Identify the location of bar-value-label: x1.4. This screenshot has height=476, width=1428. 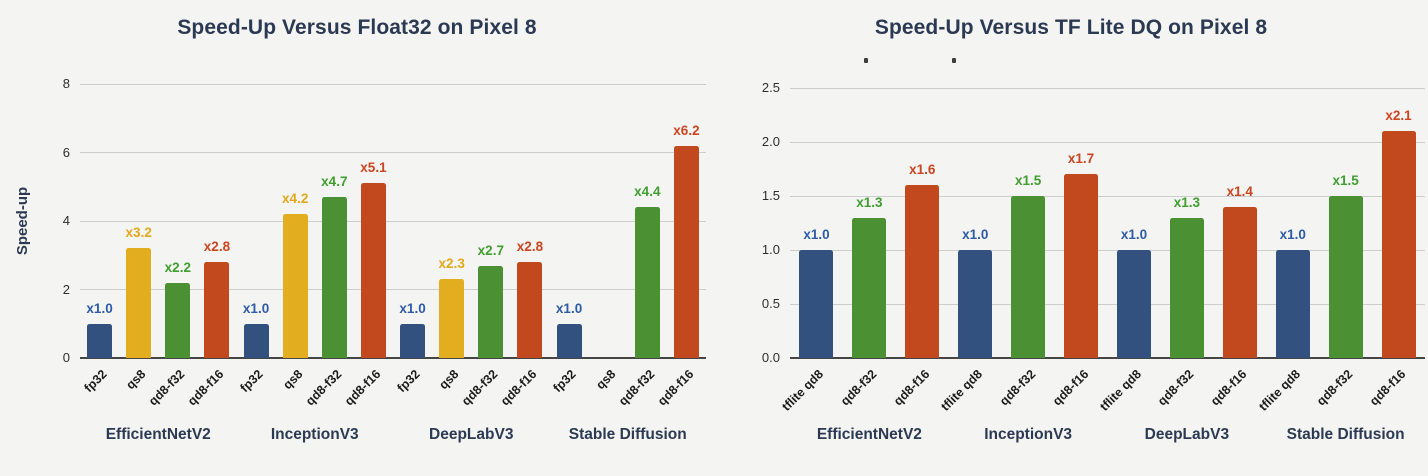
(1239, 191).